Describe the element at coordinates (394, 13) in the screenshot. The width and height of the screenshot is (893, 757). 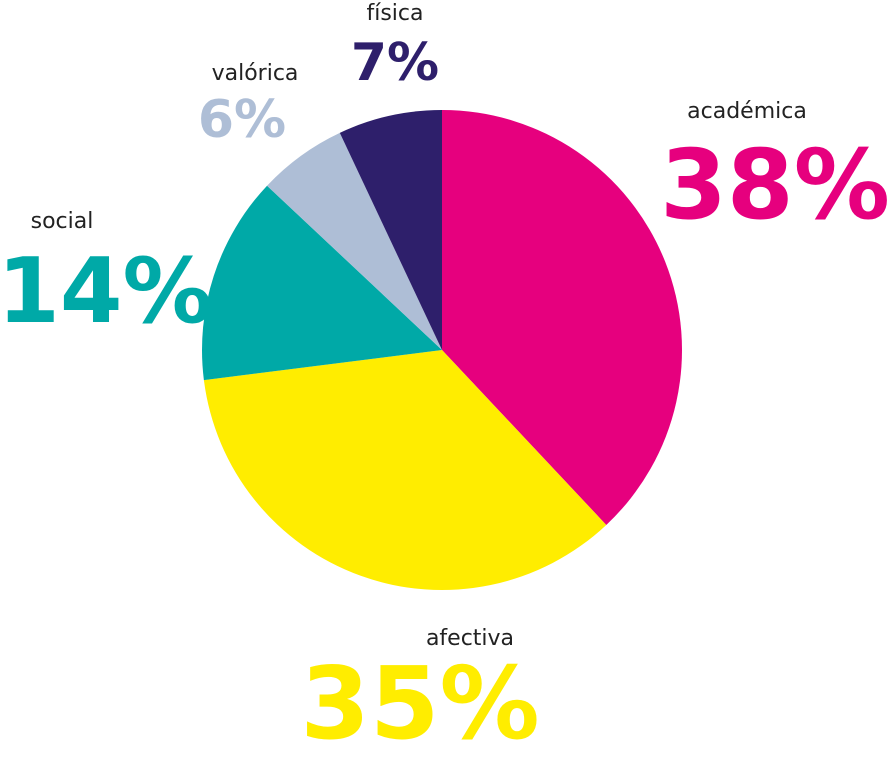
I see `slice-name: física` at that location.